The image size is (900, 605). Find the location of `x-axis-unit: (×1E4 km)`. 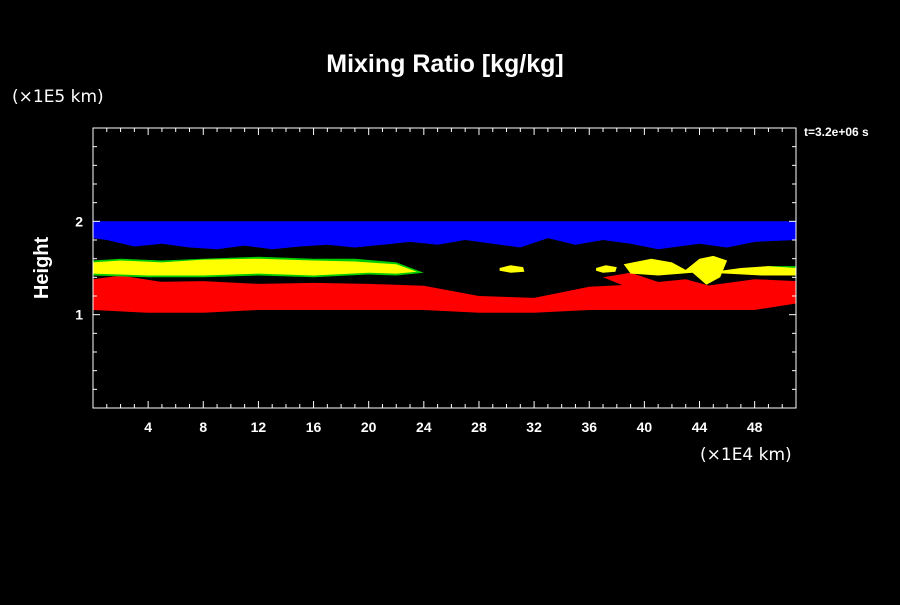

x-axis-unit: (×1E4 km) is located at coordinates (746, 455).